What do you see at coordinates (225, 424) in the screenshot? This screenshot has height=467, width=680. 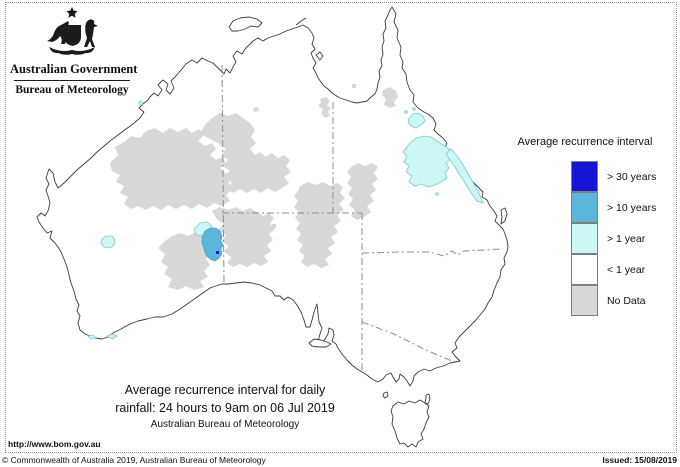 I see `caption-line-3: Australian Bureau of Meteorology` at bounding box center [225, 424].